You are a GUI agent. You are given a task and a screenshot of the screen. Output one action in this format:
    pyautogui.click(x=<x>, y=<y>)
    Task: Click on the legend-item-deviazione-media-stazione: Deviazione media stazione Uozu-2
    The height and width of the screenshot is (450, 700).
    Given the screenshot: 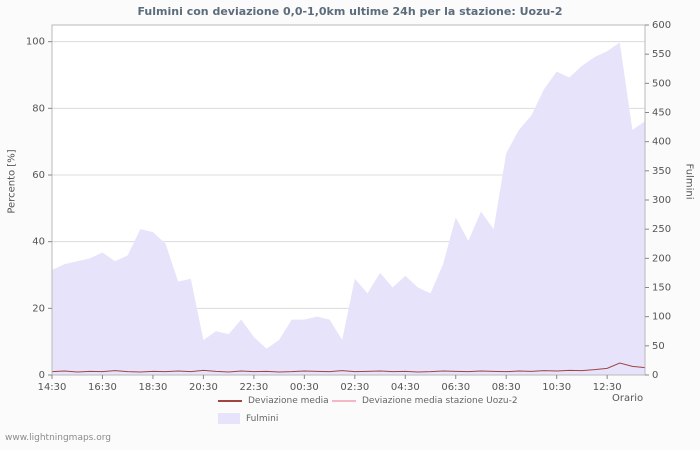 What is the action you would take?
    pyautogui.click(x=425, y=401)
    